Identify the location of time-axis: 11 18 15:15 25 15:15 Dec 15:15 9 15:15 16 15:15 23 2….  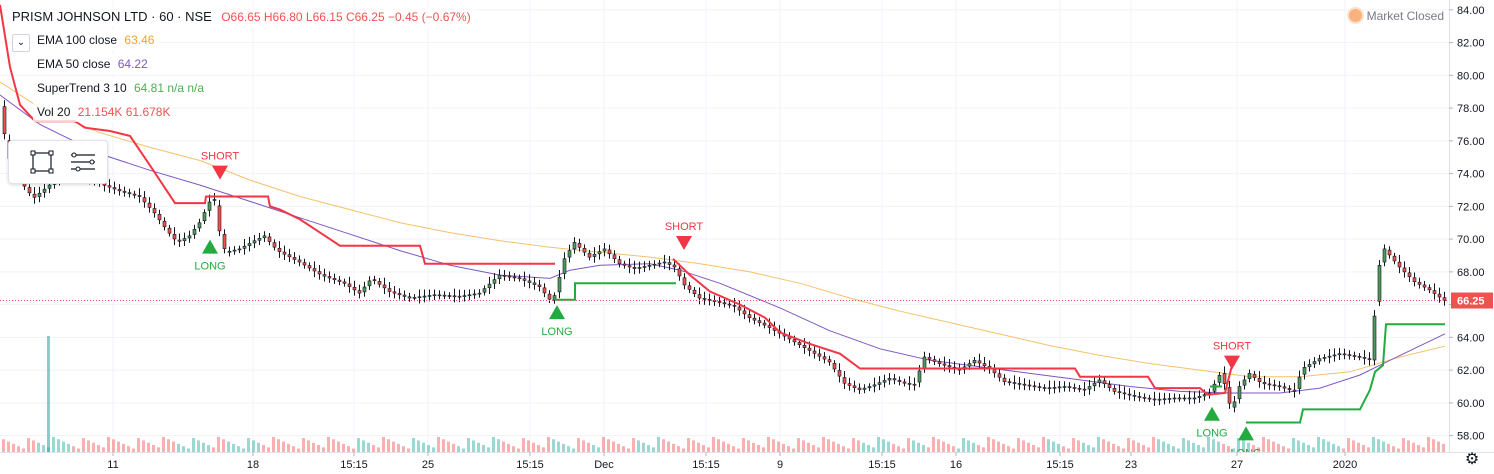
(747, 463).